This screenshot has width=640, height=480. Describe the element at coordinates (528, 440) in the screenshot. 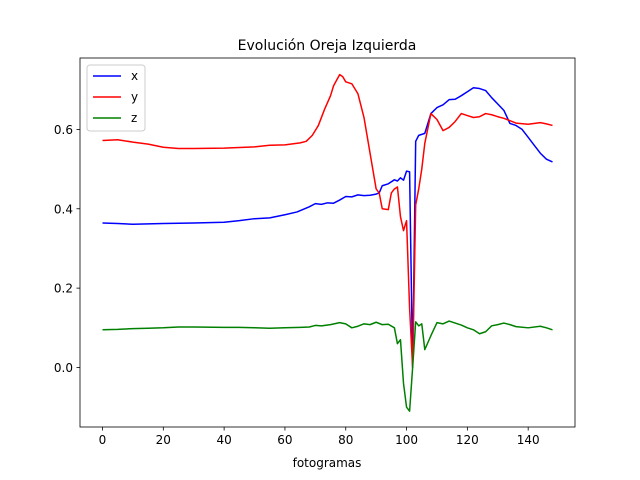

I see `x-tick-label: 140` at that location.